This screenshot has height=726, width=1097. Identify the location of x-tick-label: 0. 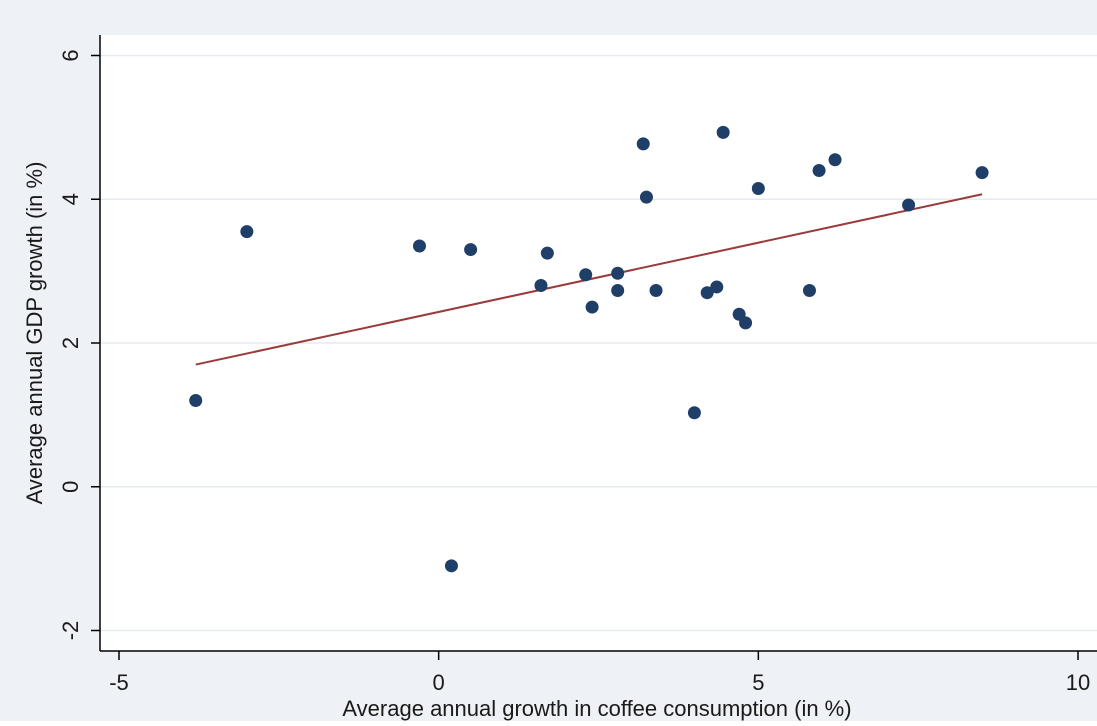
(439, 682).